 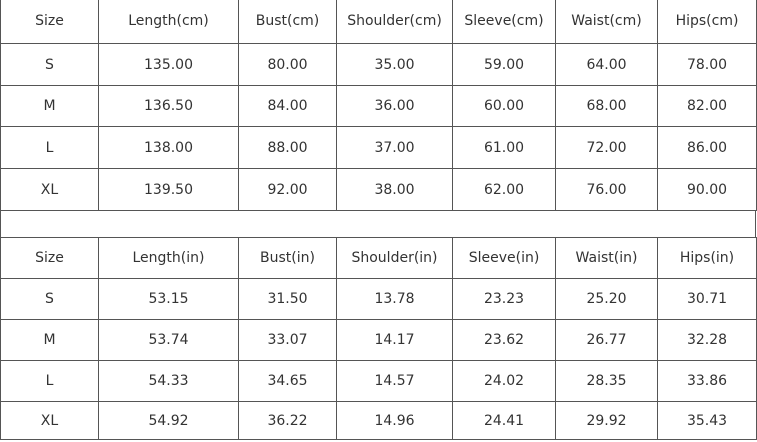 What do you see at coordinates (504, 106) in the screenshot?
I see `table-cell: 60.00` at bounding box center [504, 106].